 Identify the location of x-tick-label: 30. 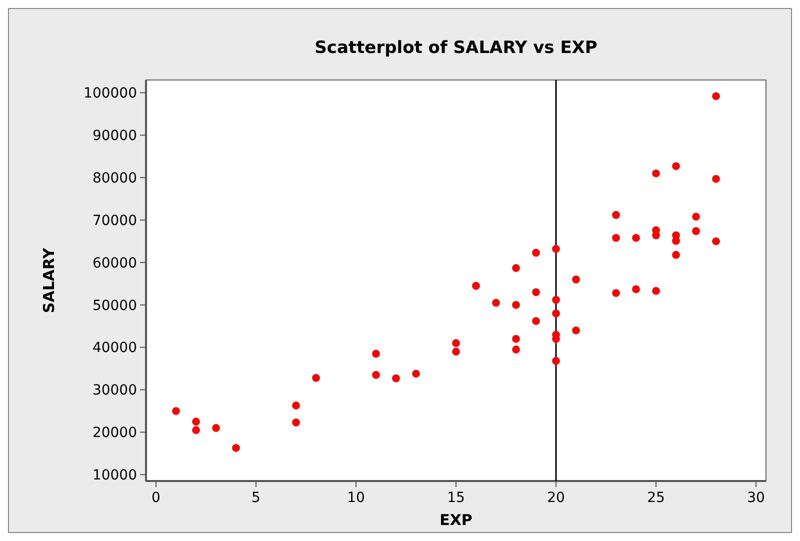
(756, 498).